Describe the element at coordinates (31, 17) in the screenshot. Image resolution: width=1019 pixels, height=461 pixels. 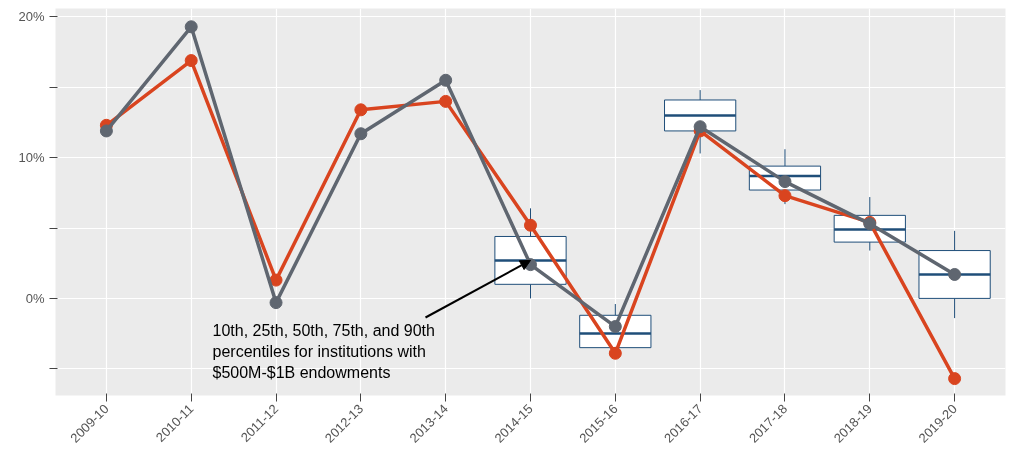
I see `y-tick-label: 20%` at that location.